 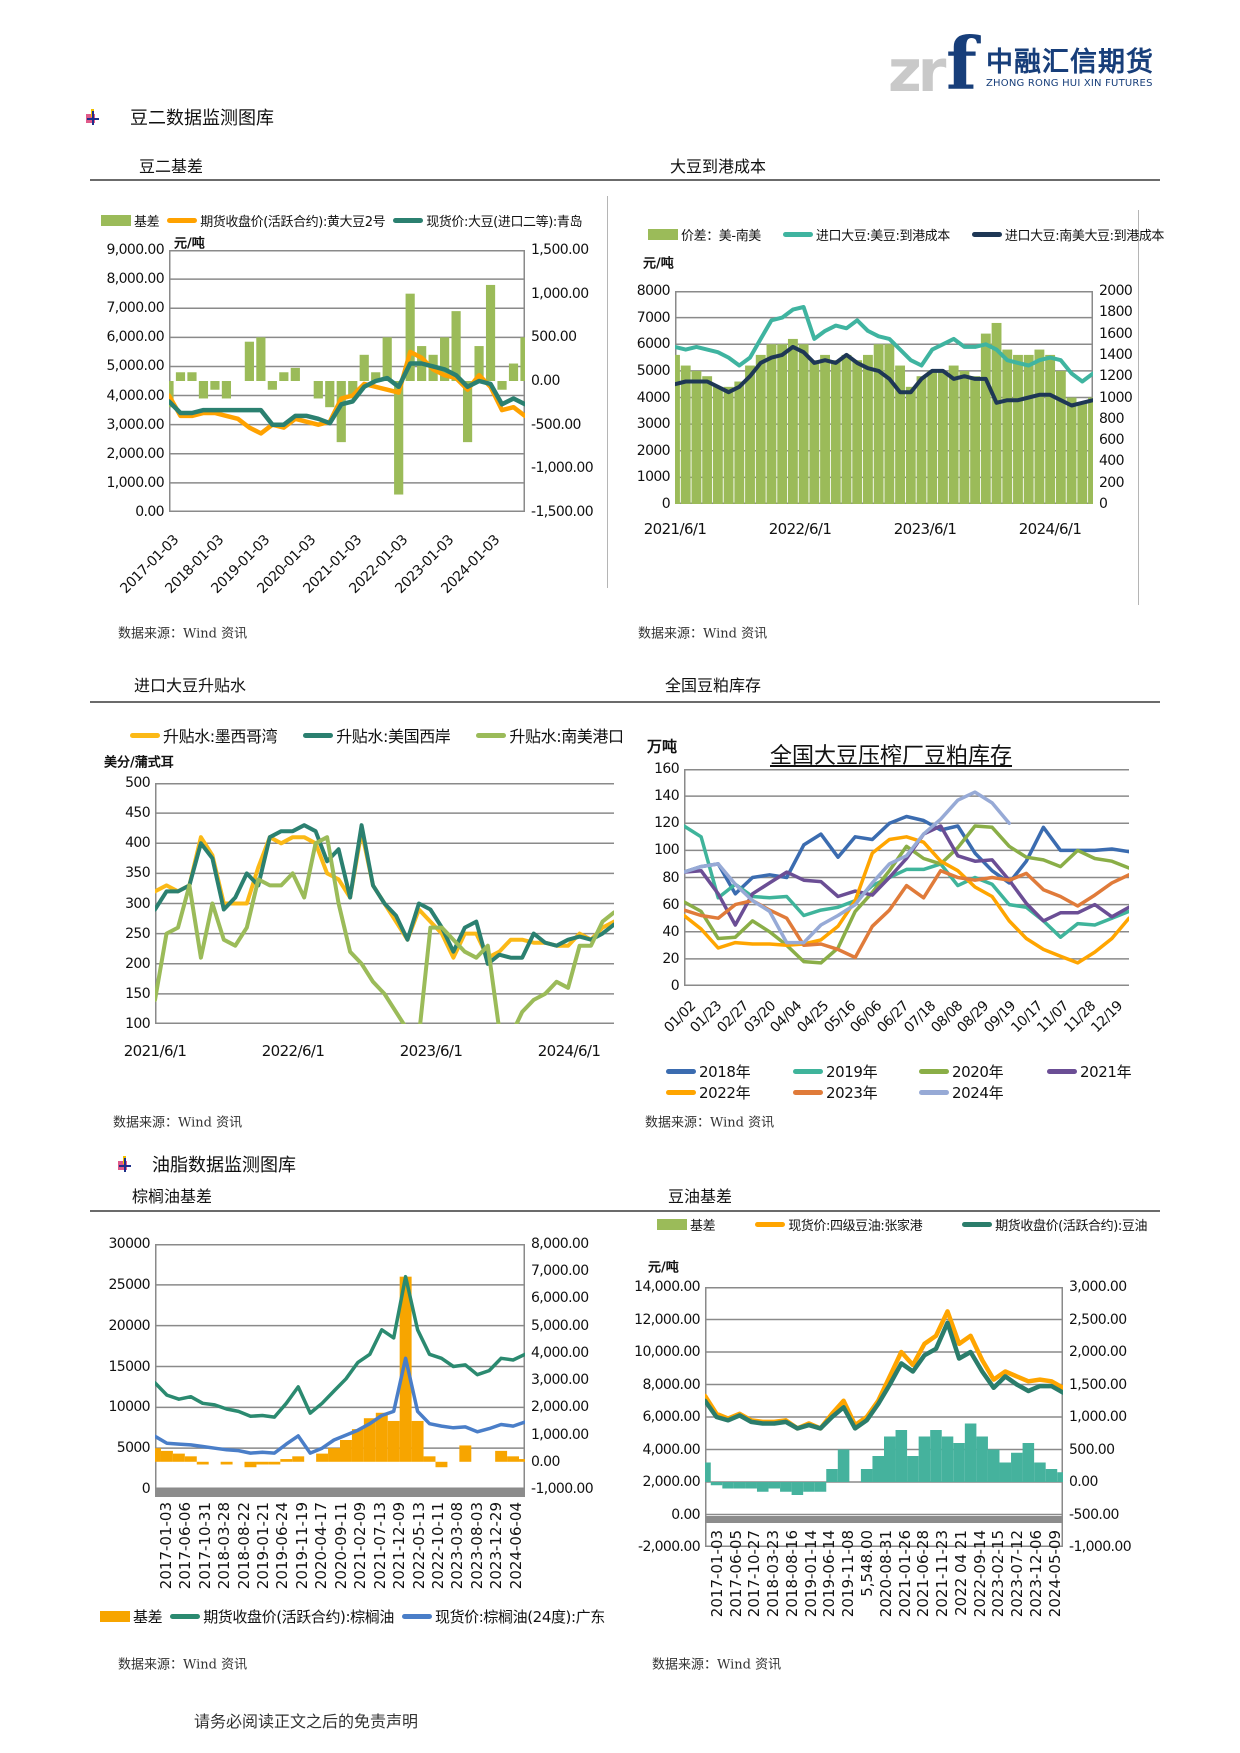 What do you see at coordinates (135, 279) in the screenshot?
I see `y-tick-label: 8,000.00` at bounding box center [135, 279].